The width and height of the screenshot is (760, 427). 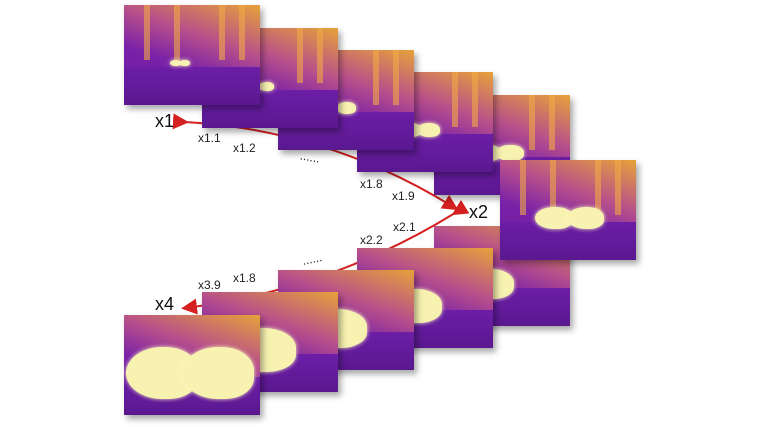 What do you see at coordinates (244, 148) in the screenshot?
I see `step-label: x1.2` at bounding box center [244, 148].